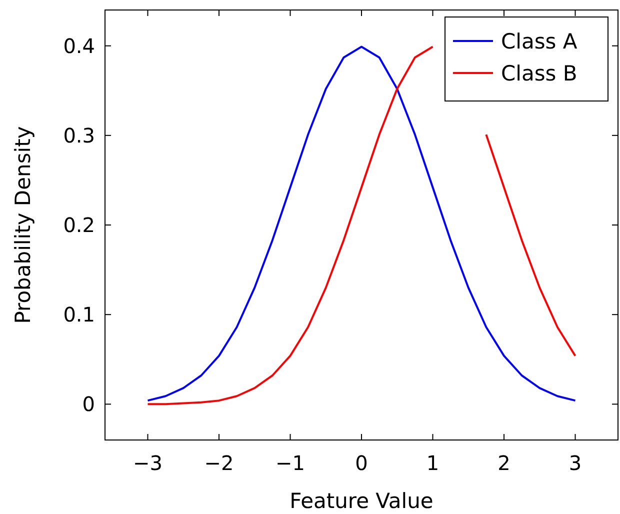  I want to click on x-tick-label: −3, so click(147, 463).